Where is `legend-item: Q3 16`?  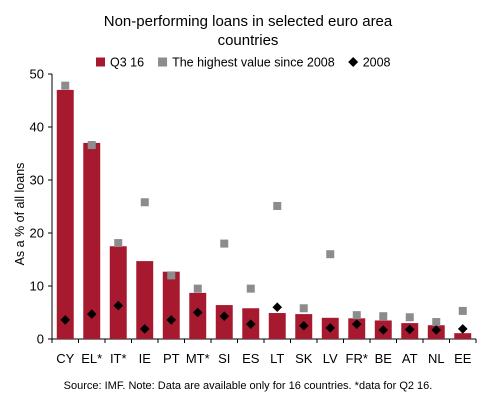 legend-item: Q3 16 is located at coordinates (120, 63).